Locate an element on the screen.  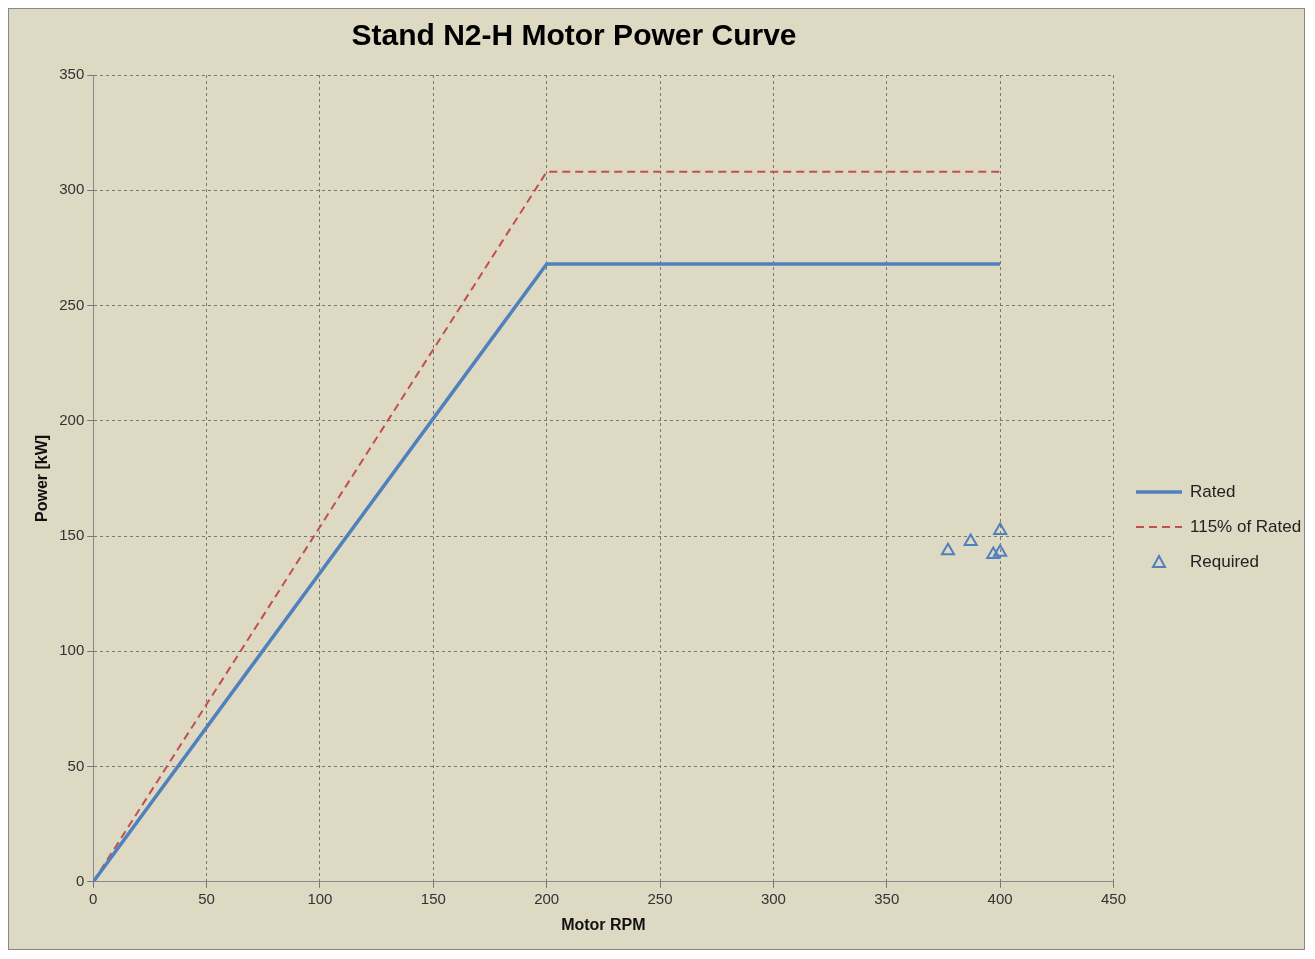
y-tick-label: 150 is located at coordinates (72, 535).